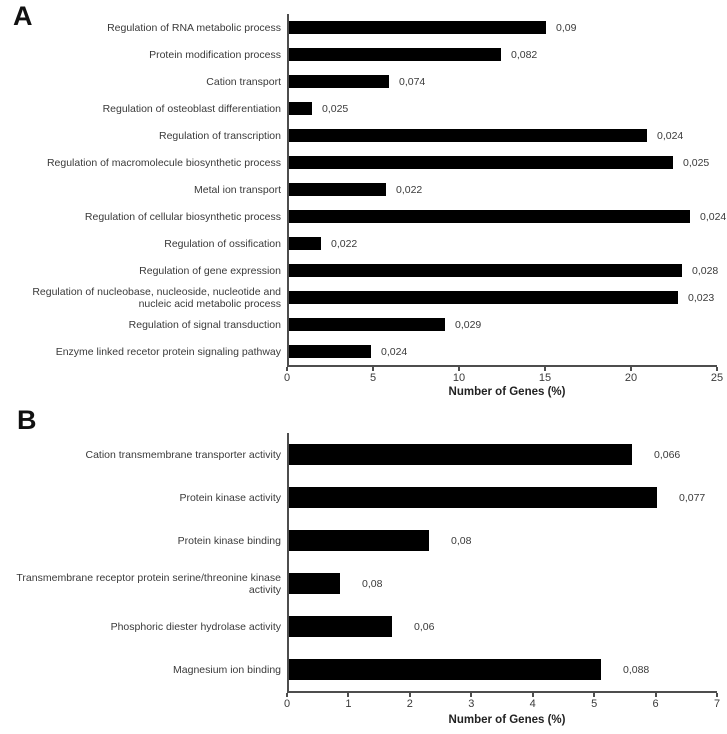 Image resolution: width=727 pixels, height=734 pixels. Describe the element at coordinates (461, 540) in the screenshot. I see `value-label: 0,08` at that location.